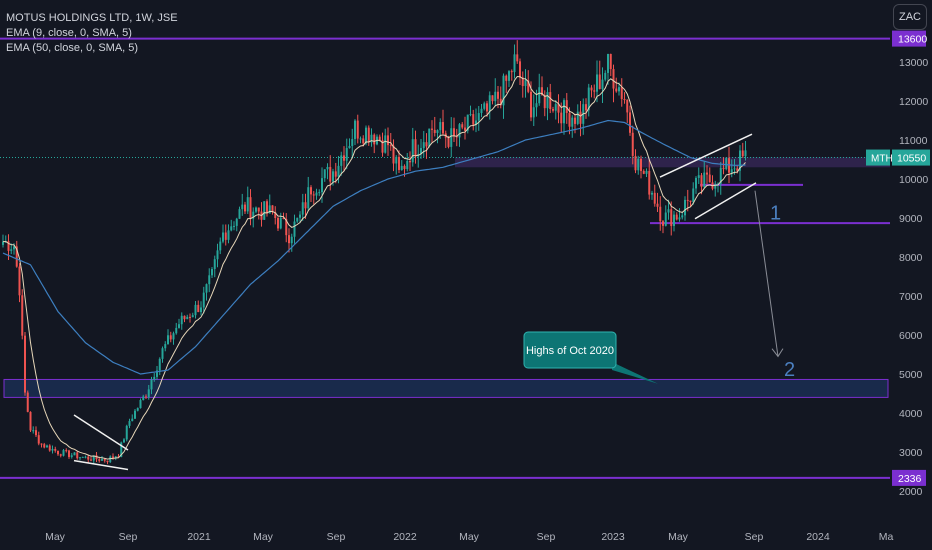 The height and width of the screenshot is (550, 932). What do you see at coordinates (775, 214) in the screenshot?
I see `annotation-label-1: 1` at bounding box center [775, 214].